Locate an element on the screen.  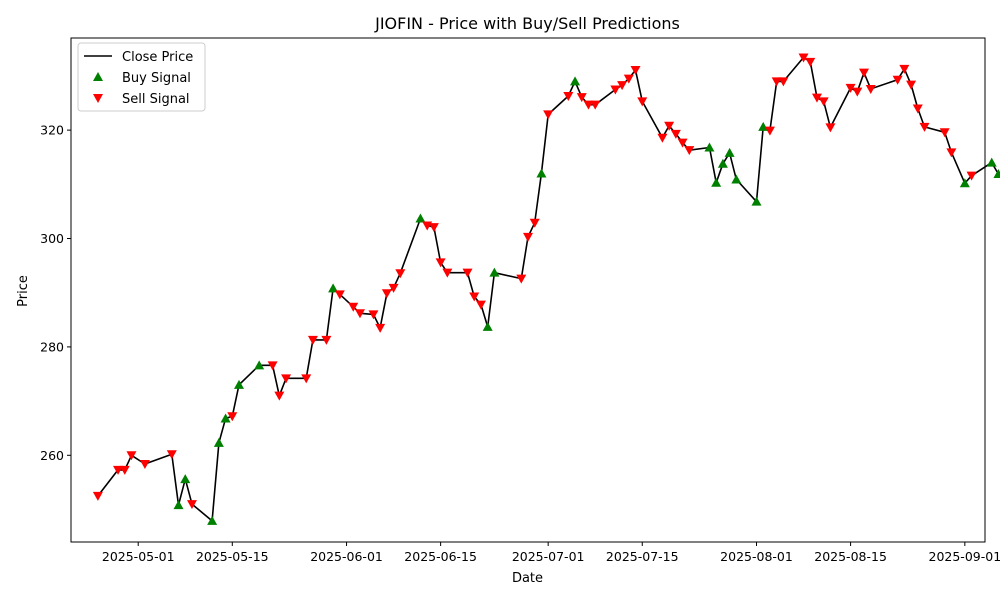
legend-box is located at coordinates (141, 77).